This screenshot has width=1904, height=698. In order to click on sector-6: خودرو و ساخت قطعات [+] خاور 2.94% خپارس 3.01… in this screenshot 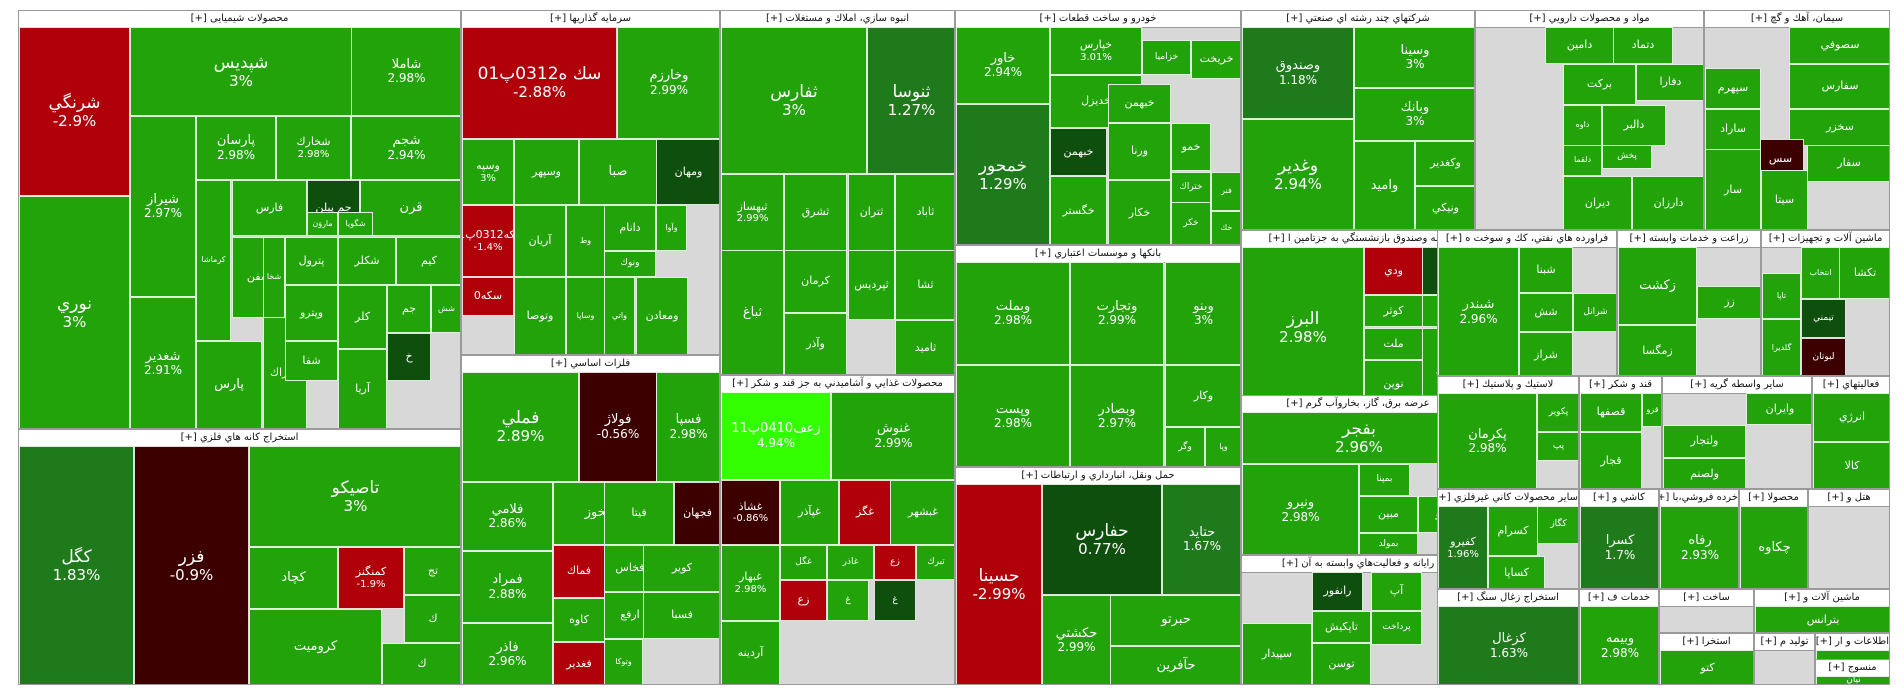, I will do `click(1098, 127)`.